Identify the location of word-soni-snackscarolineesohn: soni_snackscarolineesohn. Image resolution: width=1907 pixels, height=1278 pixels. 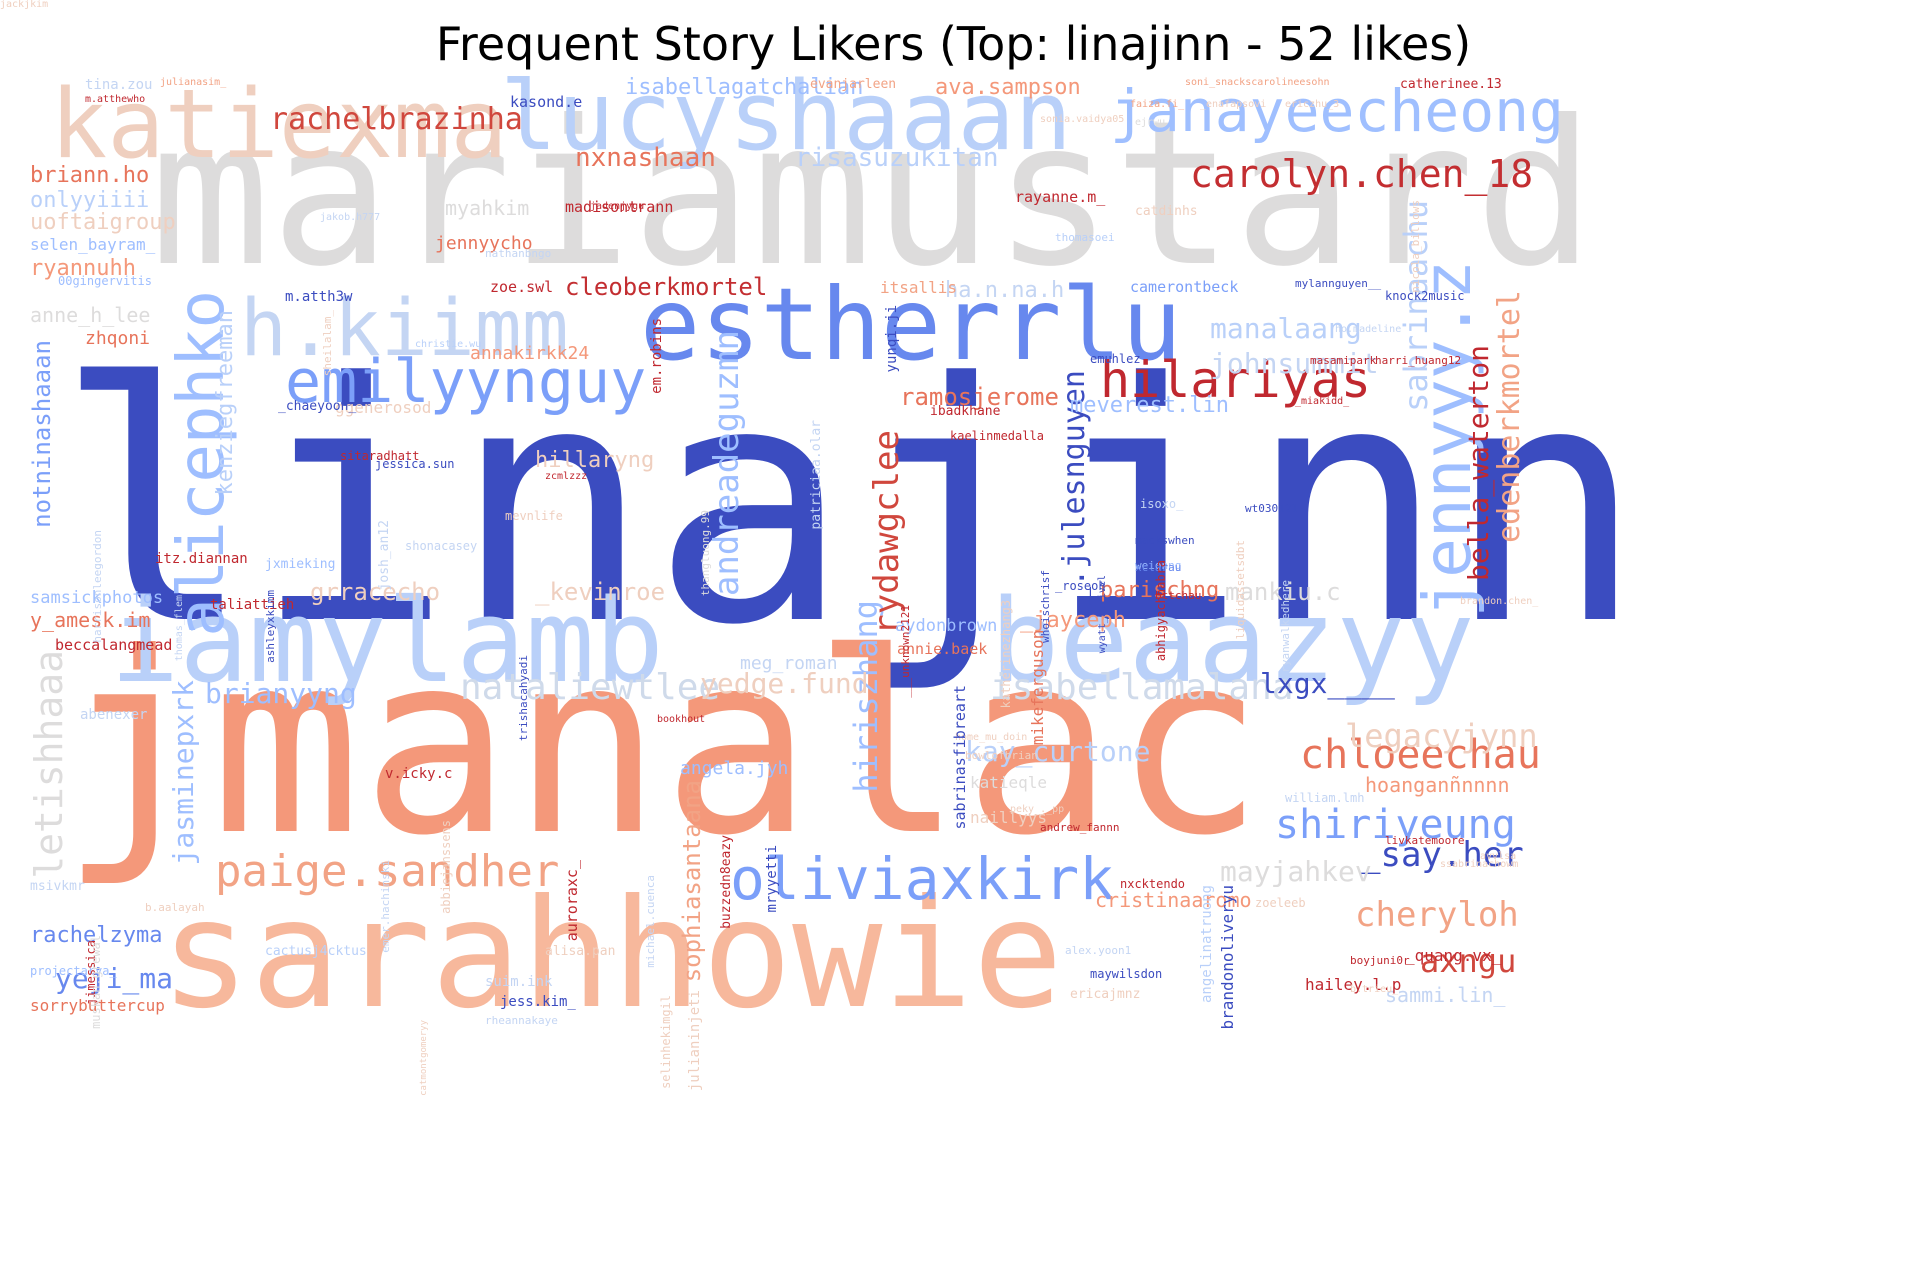
(1257, 82).